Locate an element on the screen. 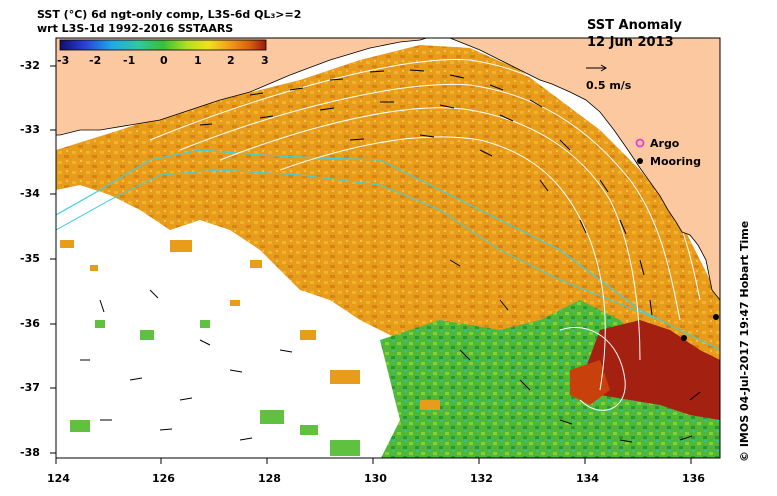 Image resolution: width=777 pixels, height=496 pixels. argo-legend-label: Argo is located at coordinates (665, 143).